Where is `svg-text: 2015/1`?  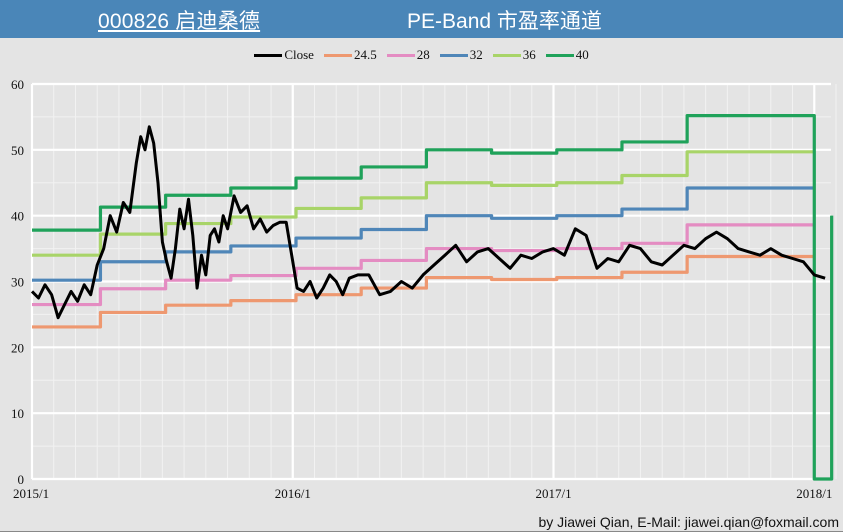 svg-text: 2015/1 is located at coordinates (31, 493).